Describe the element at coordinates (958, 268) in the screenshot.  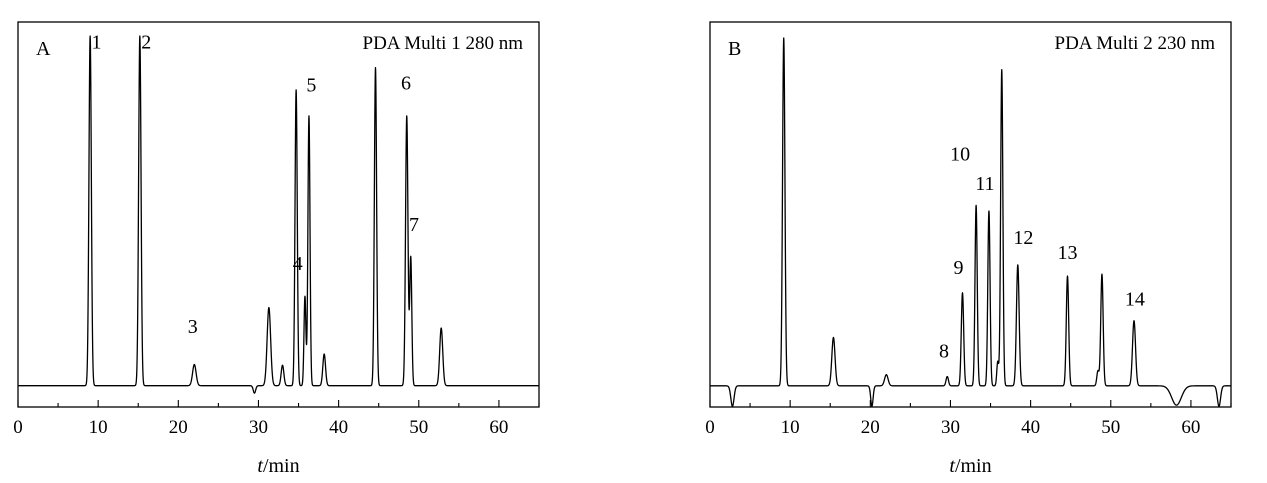
I see `peak-number-label: 9` at that location.